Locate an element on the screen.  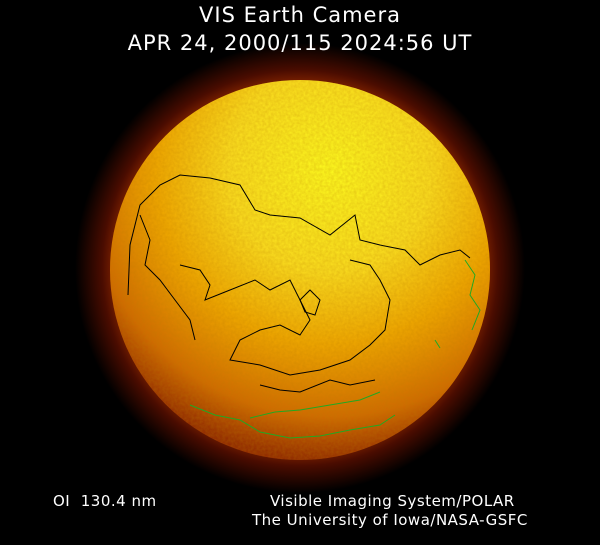
image-timestamp: APR 24, 2000/115 2024:56 UT is located at coordinates (300, 43).